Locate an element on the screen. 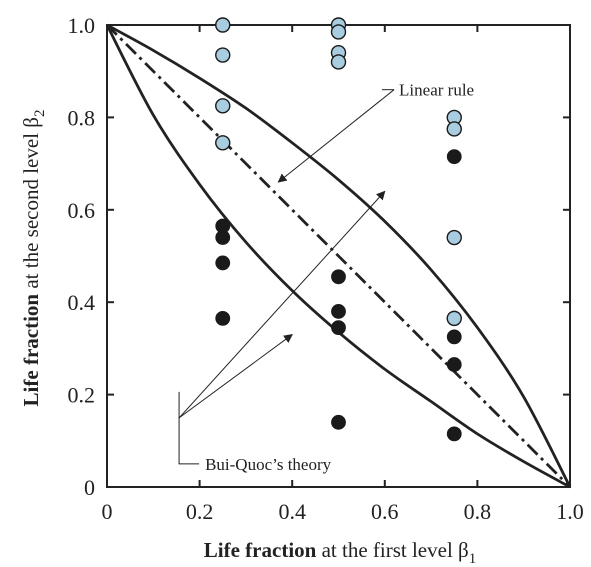 This screenshot has width=591, height=567. x-axis-label-sub: 1 is located at coordinates (473, 559).